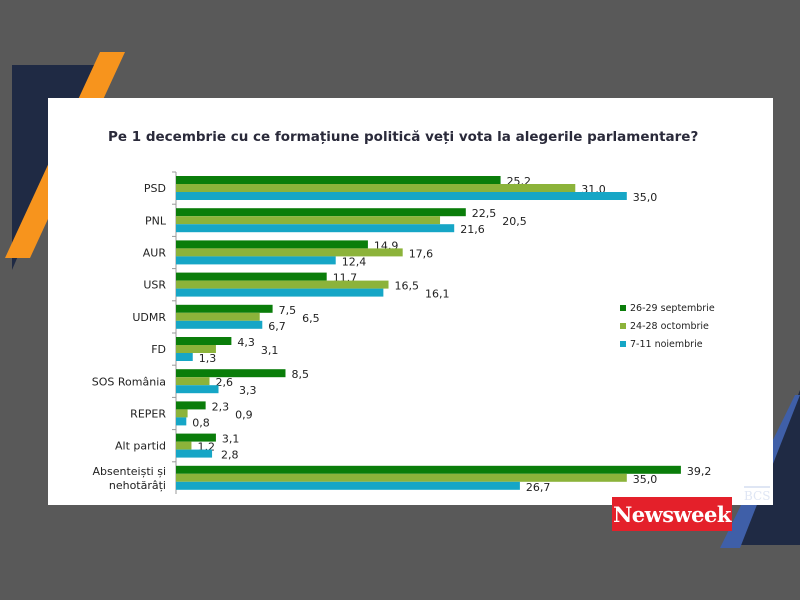 This screenshot has height=600, width=800. What do you see at coordinates (129, 381) in the screenshot?
I see `category-label: SOS România` at bounding box center [129, 381].